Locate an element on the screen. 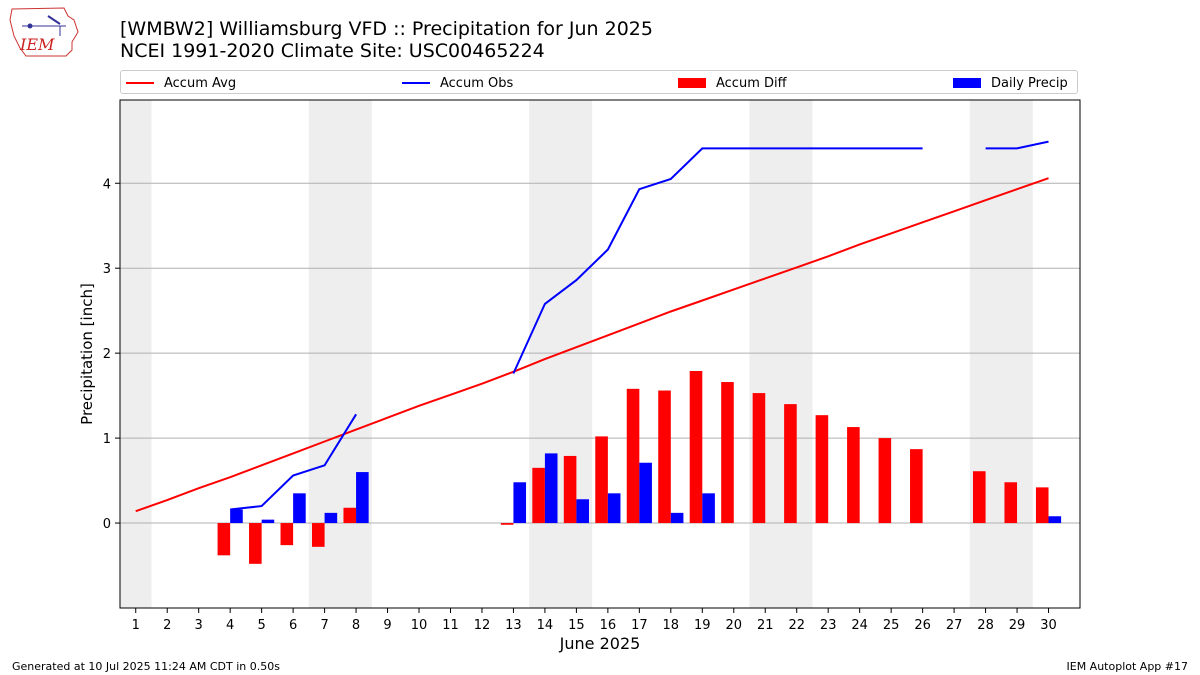 This screenshot has height=675, width=1200. x-tick-label: 5 is located at coordinates (261, 625).